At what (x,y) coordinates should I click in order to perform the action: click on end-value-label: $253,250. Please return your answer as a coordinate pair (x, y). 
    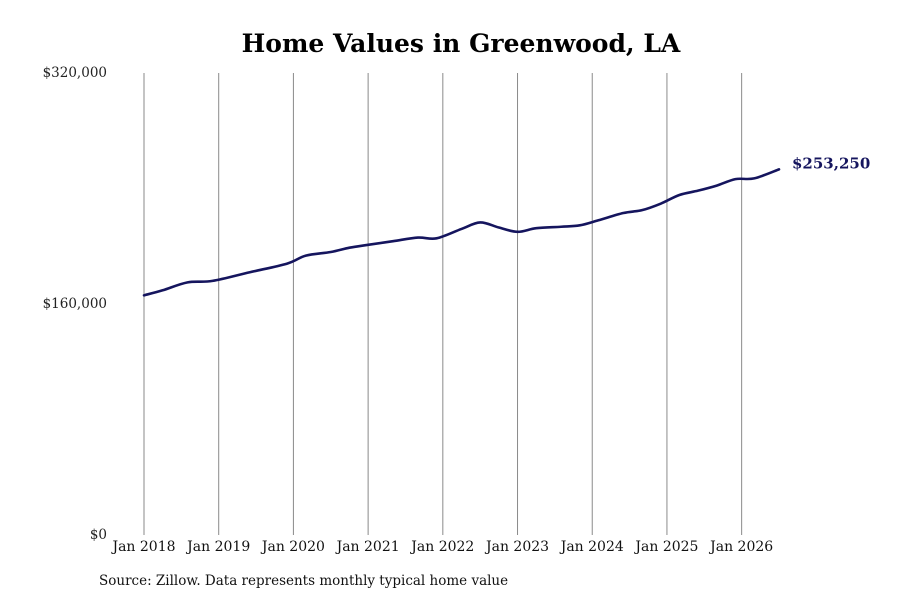
    Looking at the image, I should click on (831, 163).